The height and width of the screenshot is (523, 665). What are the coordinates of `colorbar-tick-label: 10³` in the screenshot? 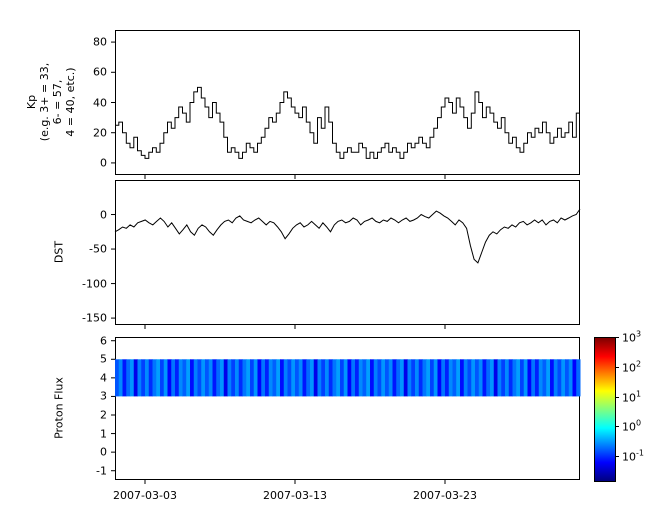 It's located at (632, 337).